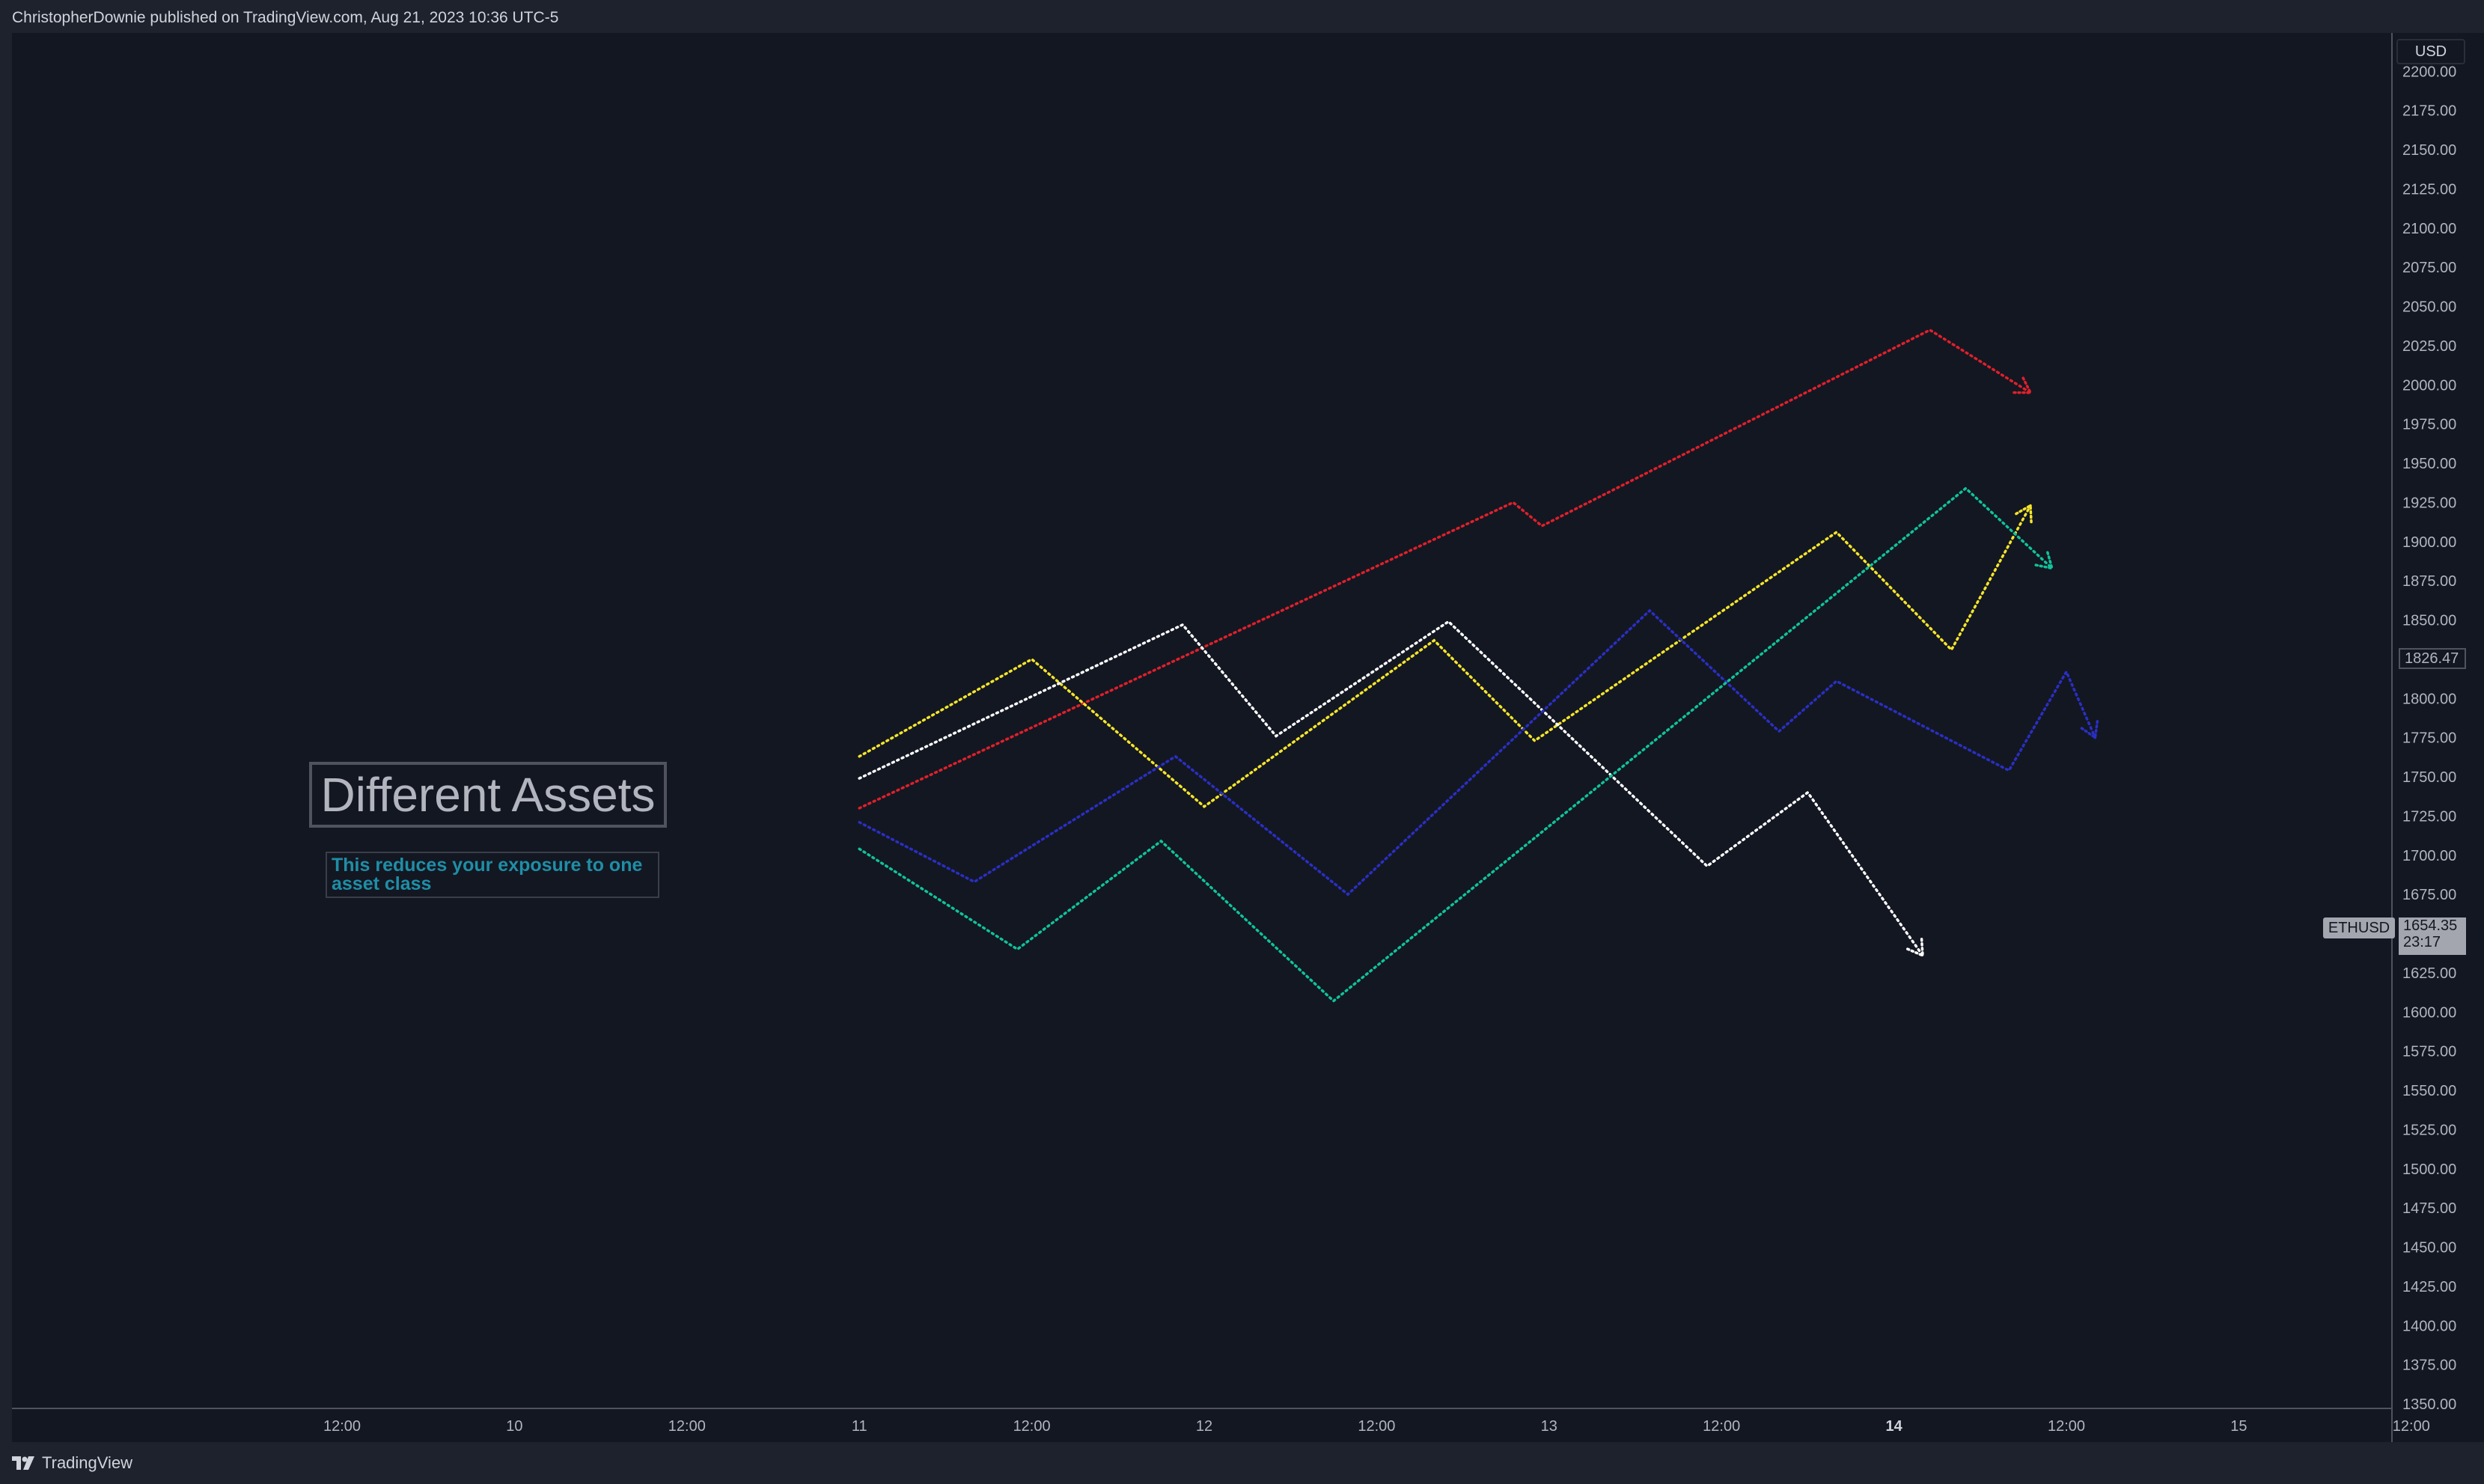 The width and height of the screenshot is (2484, 1484). I want to click on time-tick-label: 15, so click(2238, 1426).